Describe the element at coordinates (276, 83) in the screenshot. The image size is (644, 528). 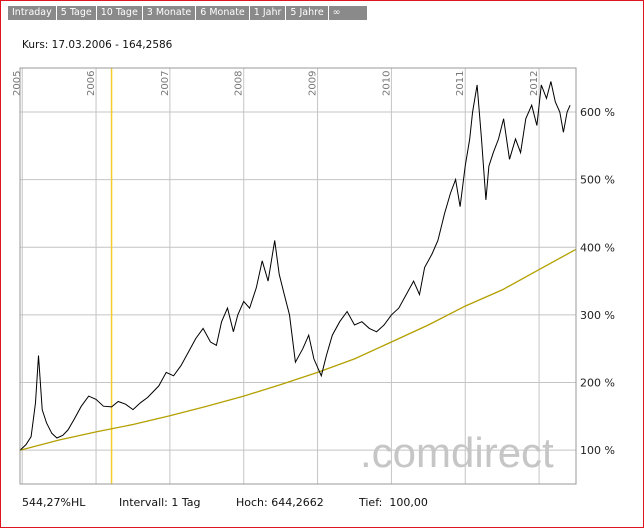
I see `x-axis-labels: 2005 2006 2007 2008 2009 2010 2011 2012` at that location.